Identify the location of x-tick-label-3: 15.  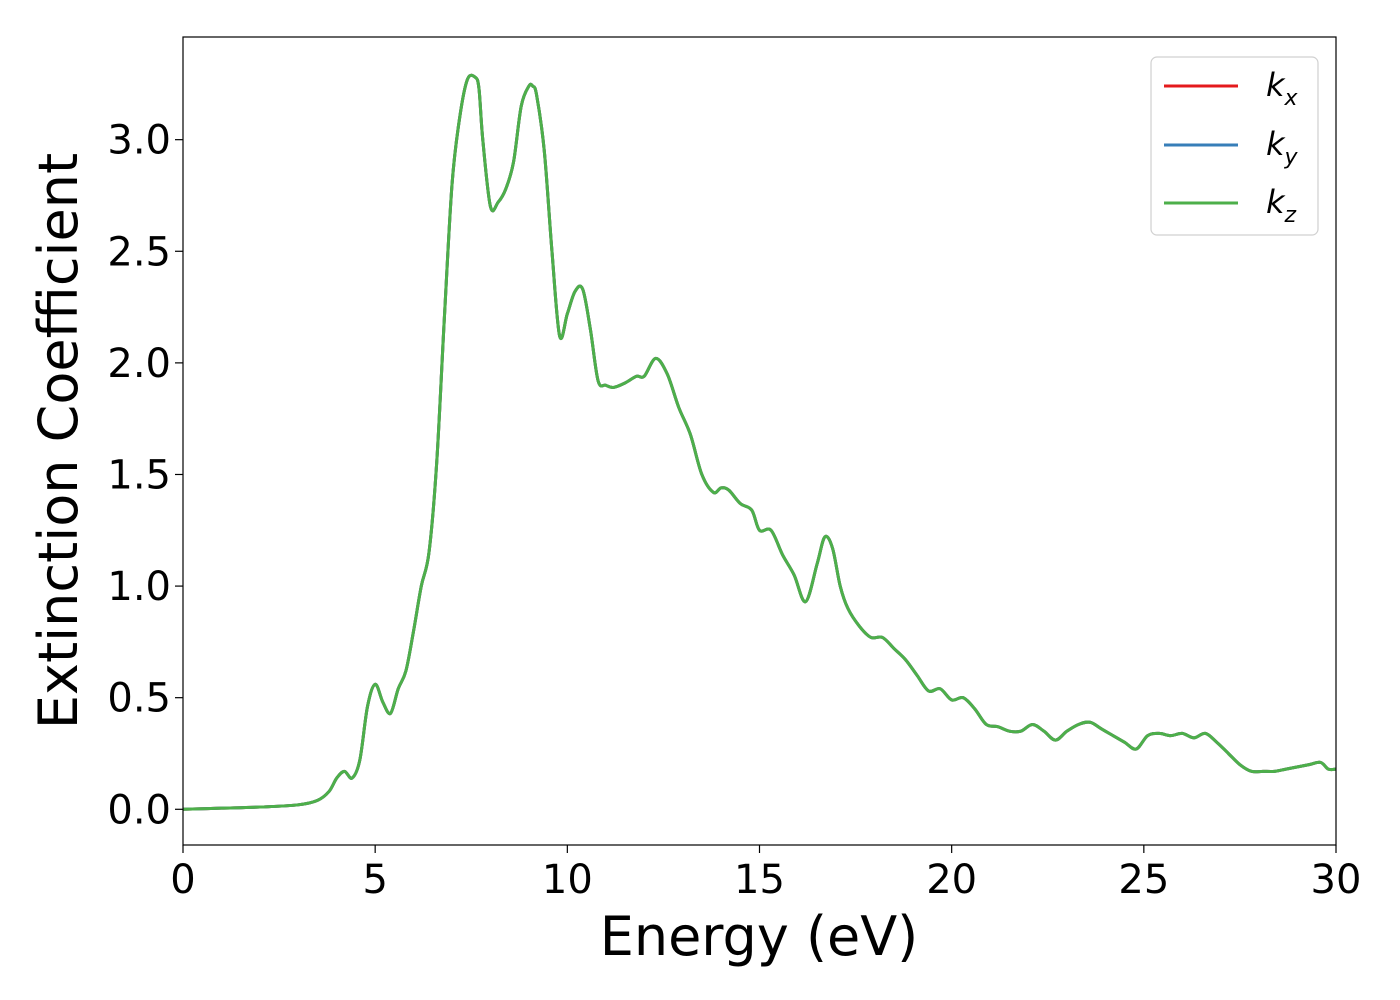
(759, 880).